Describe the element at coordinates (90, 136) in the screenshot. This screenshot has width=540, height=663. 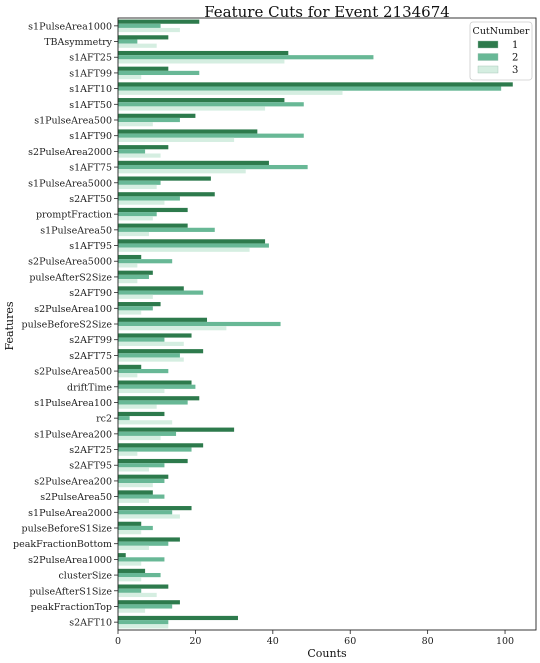
I see `y-tick-label-s1aft90: s1AFT90` at that location.